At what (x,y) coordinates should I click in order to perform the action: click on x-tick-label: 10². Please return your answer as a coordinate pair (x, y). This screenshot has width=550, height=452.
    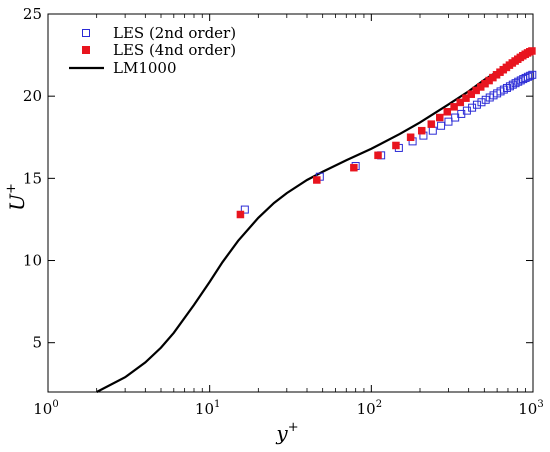
    Looking at the image, I should click on (369, 408).